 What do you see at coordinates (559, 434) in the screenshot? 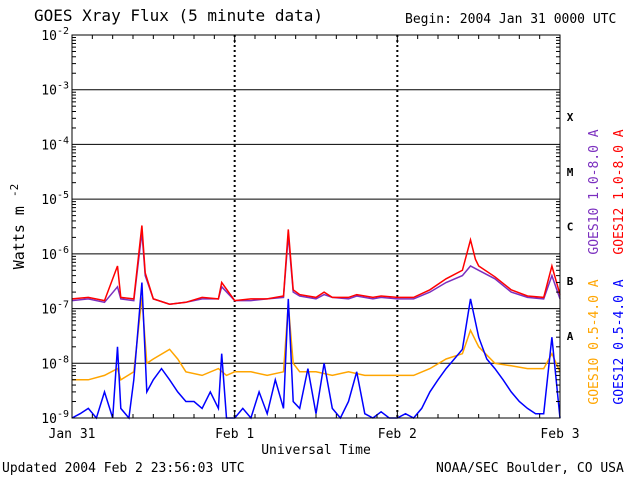
I see `x-tick-label: Feb 3` at bounding box center [559, 434].